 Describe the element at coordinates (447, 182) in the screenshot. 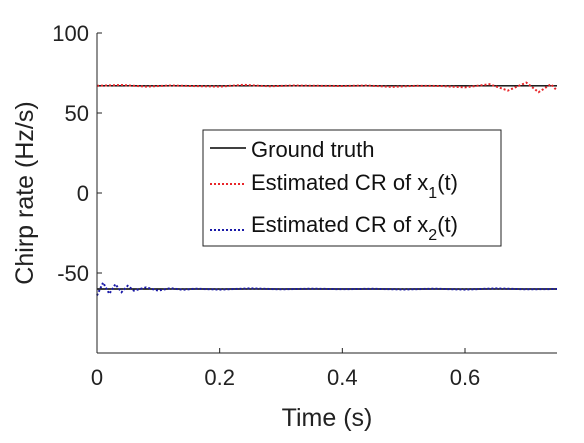

I see `legend-suffix-1: (t)` at that location.